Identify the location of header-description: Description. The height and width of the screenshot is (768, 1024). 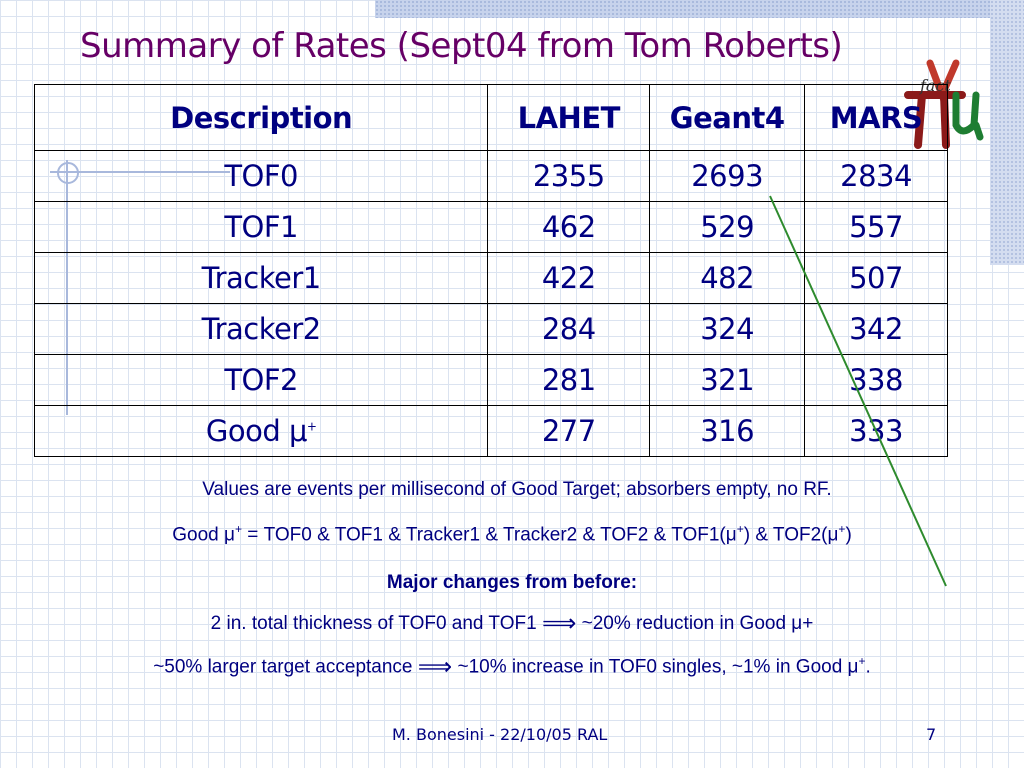
(261, 117).